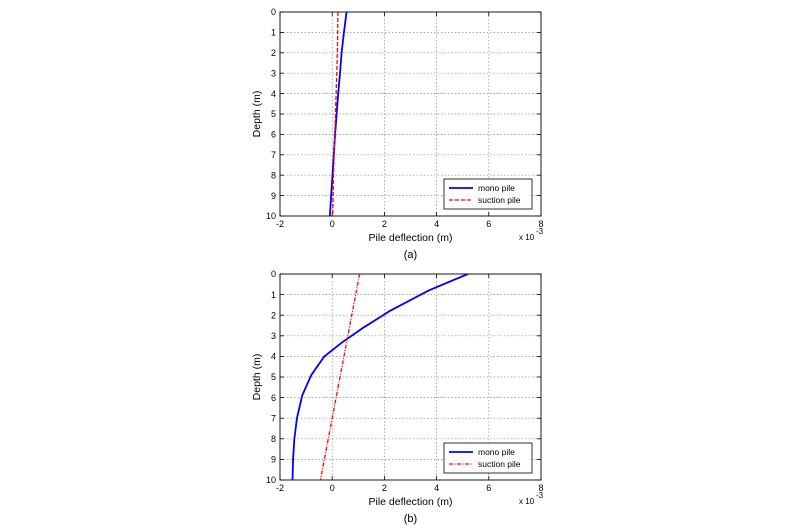 The image size is (800, 532). Describe the element at coordinates (410, 519) in the screenshot. I see `figure-caption: (b)` at that location.